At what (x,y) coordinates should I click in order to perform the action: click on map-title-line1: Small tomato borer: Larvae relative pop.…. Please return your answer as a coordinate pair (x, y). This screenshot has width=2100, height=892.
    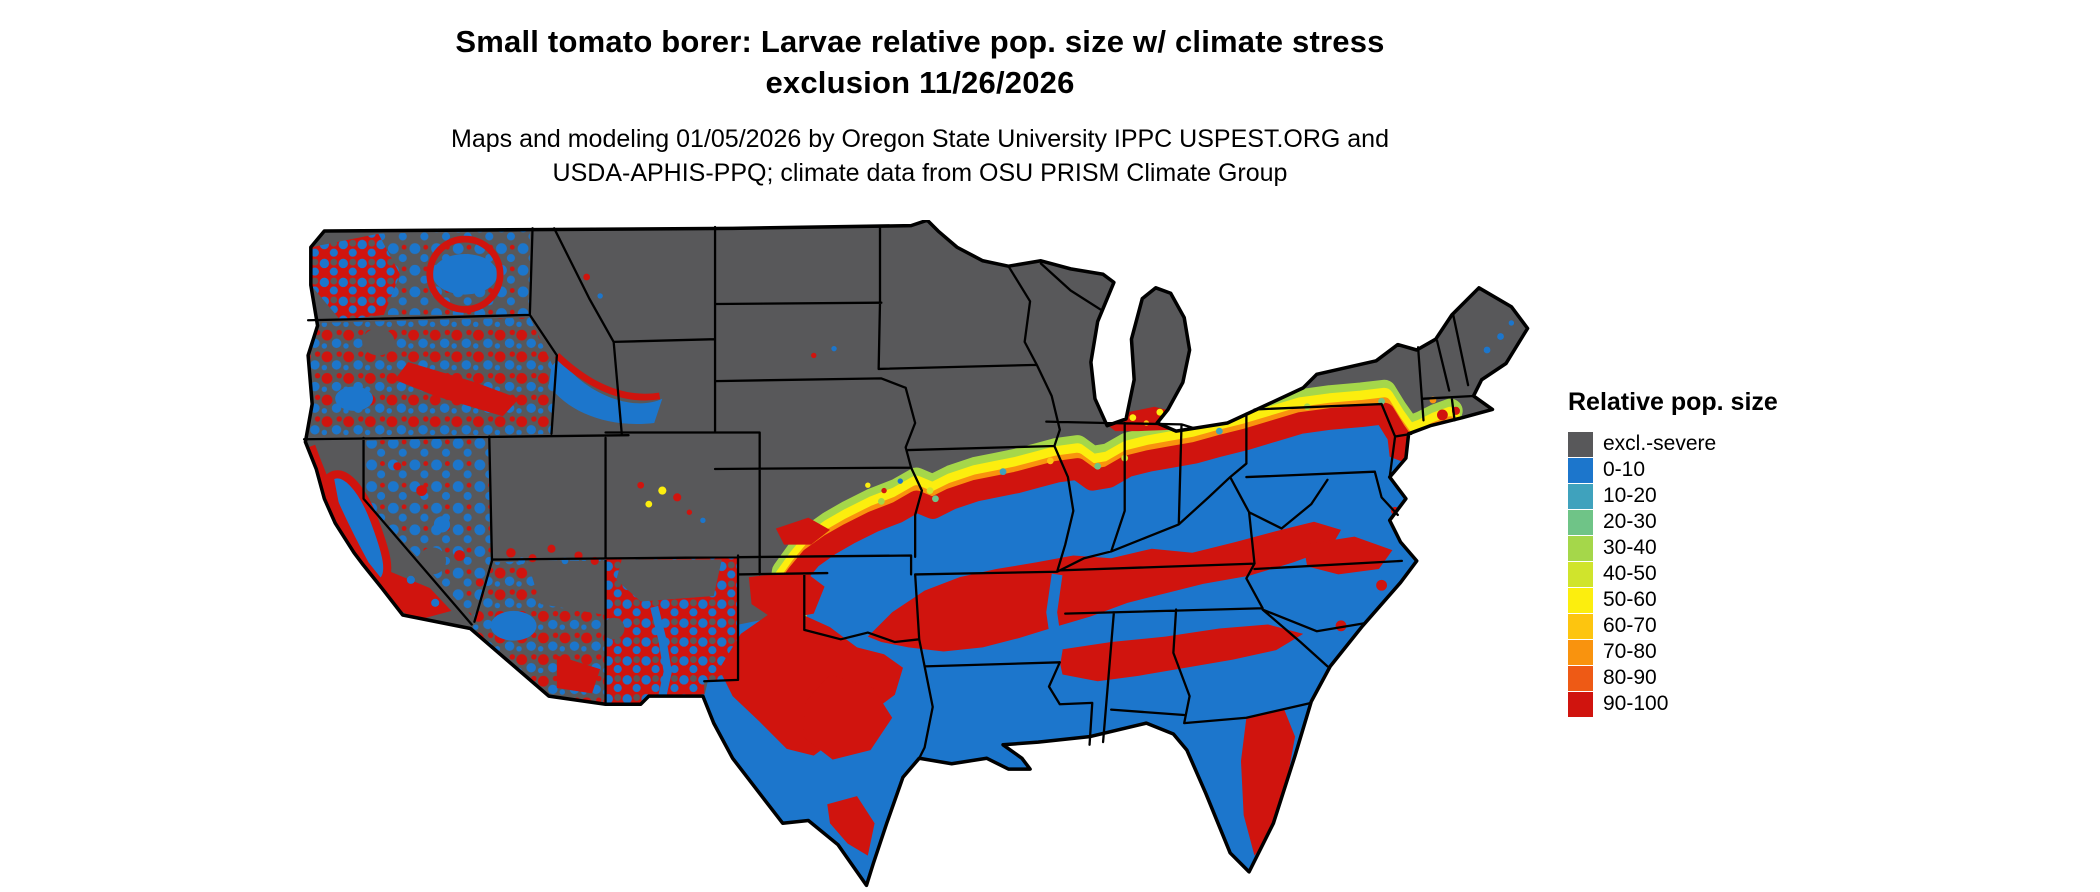
    Looking at the image, I should click on (920, 41).